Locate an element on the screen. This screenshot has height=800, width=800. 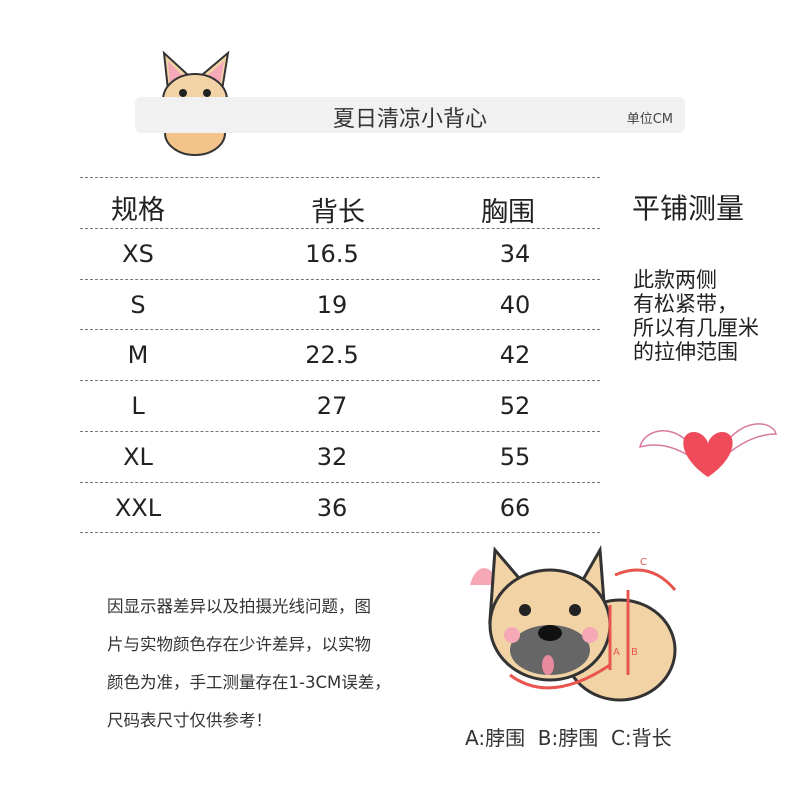
size-cell: L is located at coordinates (138, 406).